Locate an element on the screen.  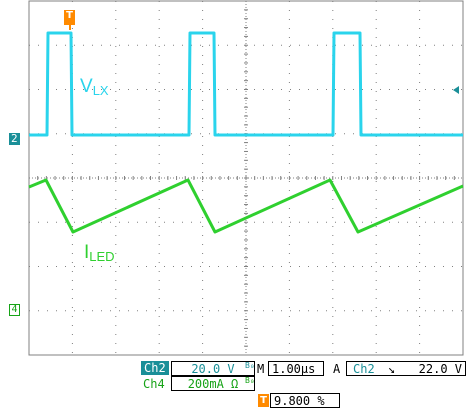
iled-label-sub: LED is located at coordinates (102, 256).